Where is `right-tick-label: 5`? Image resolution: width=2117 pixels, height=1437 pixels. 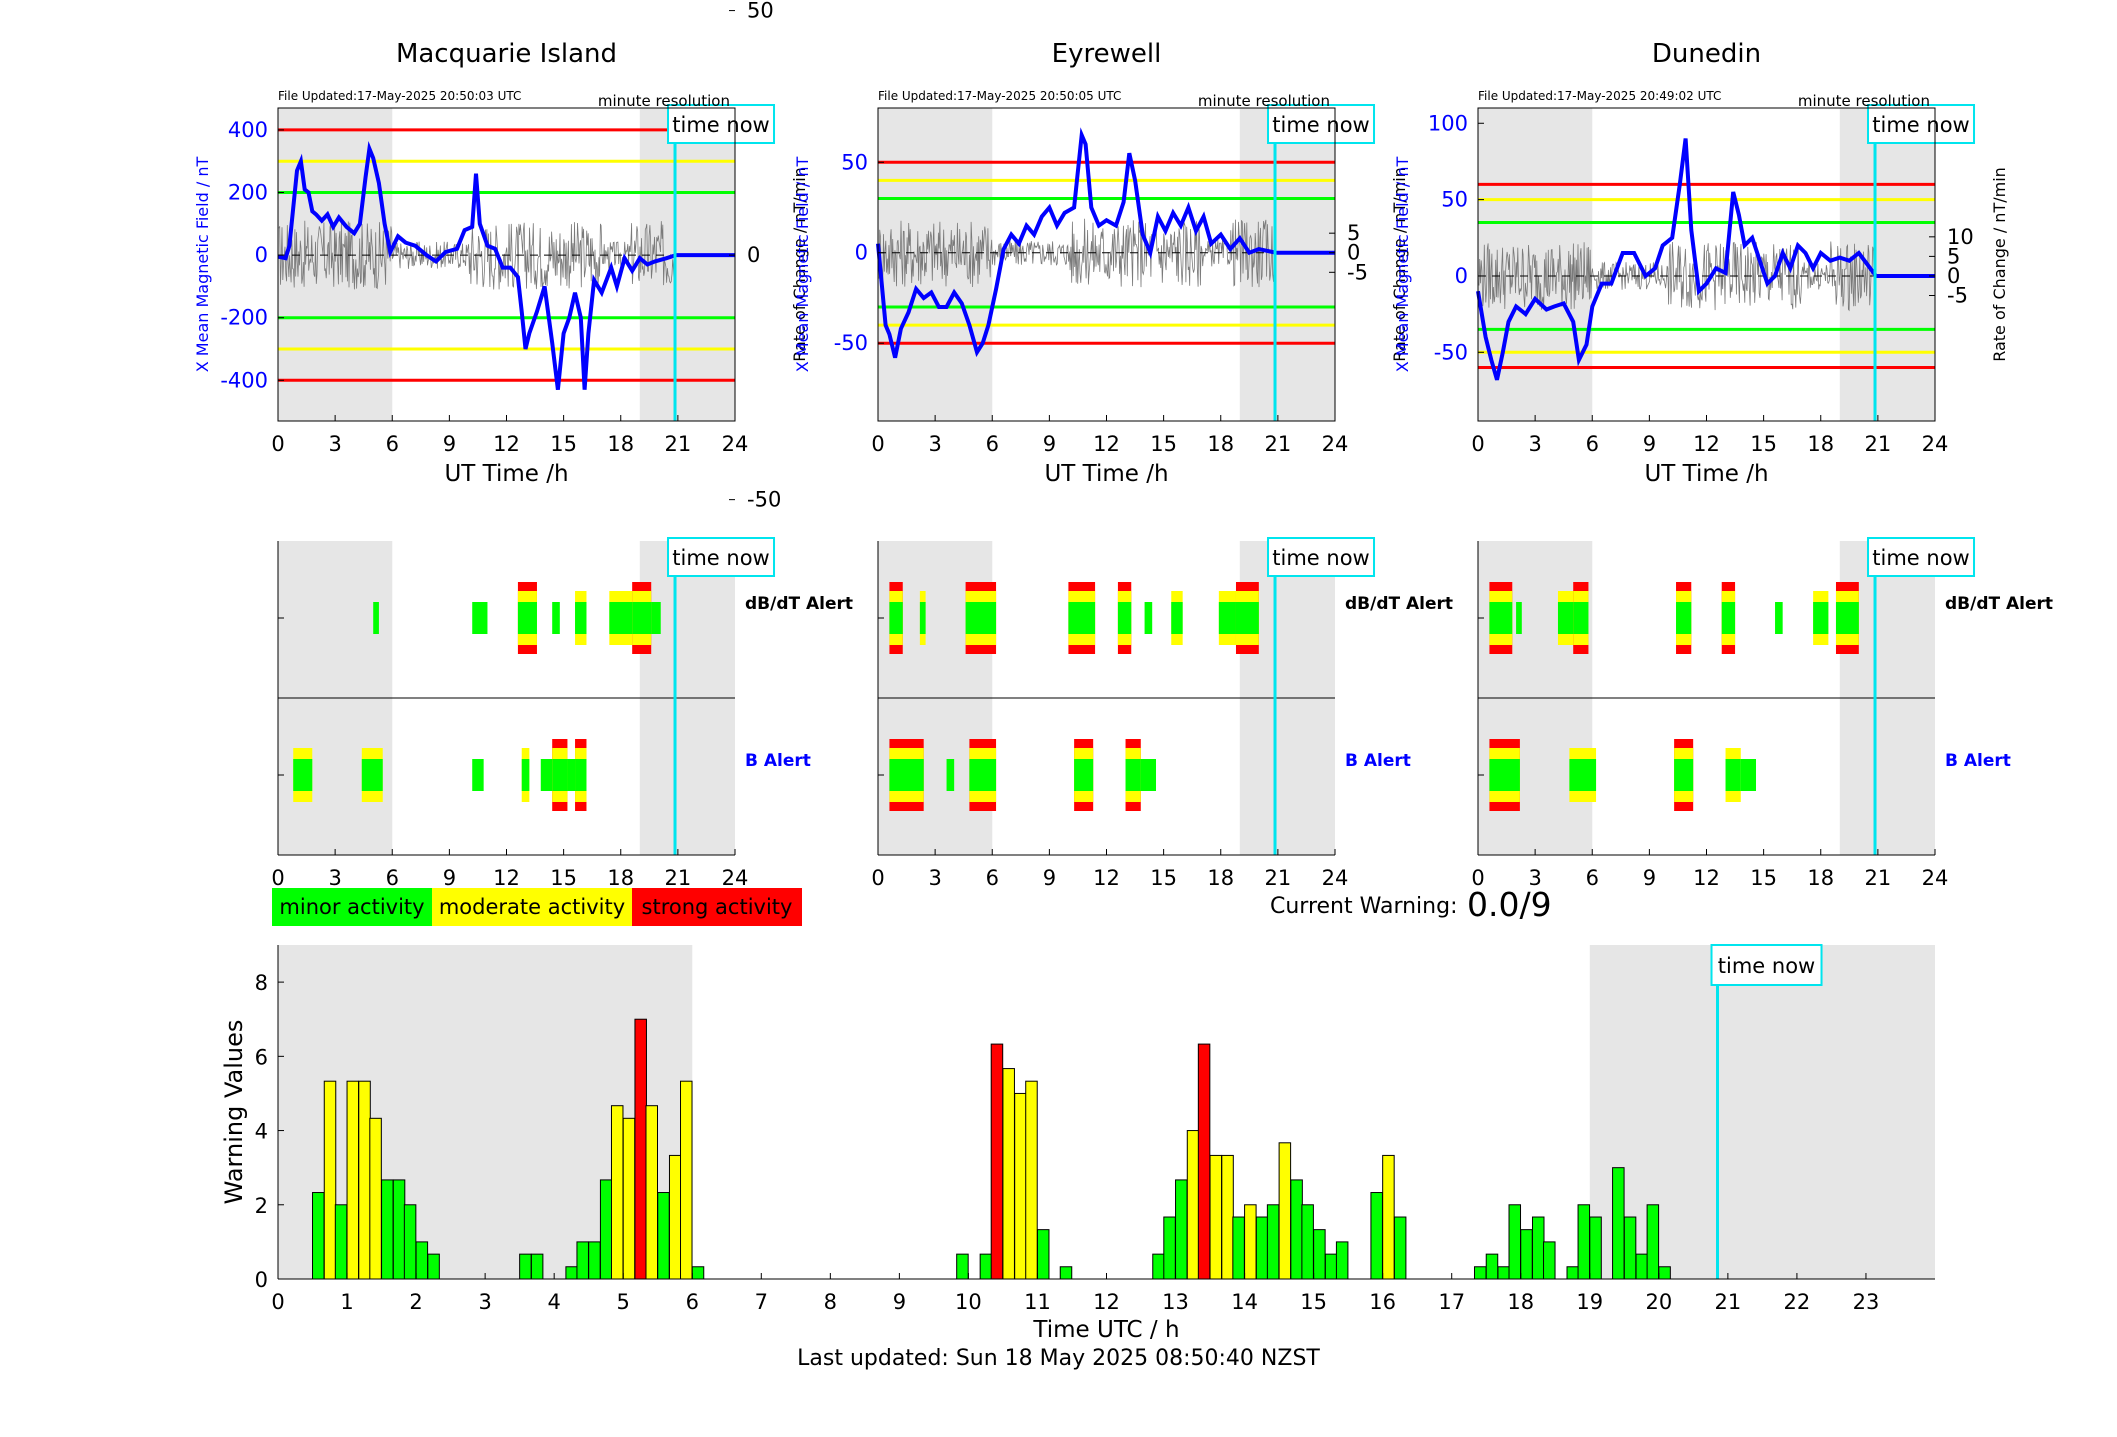
right-tick-label: 5 is located at coordinates (1953, 256).